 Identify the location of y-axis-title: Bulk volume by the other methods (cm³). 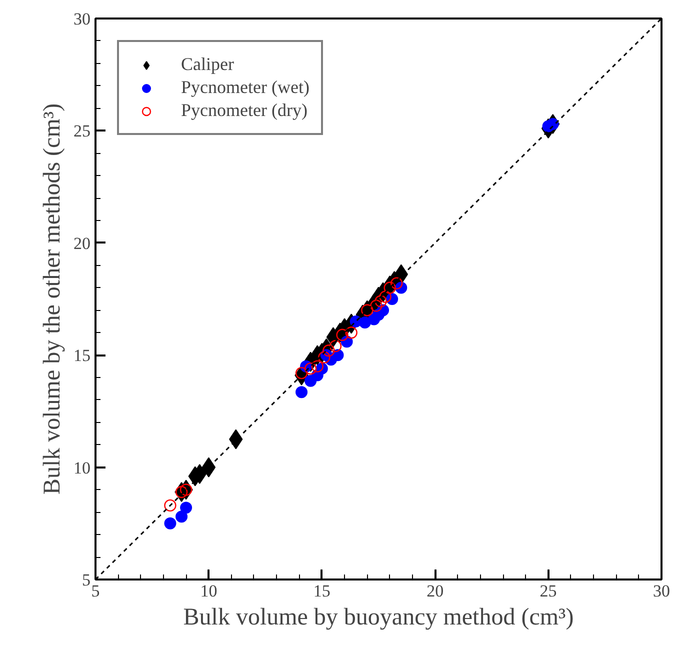
(53, 299).